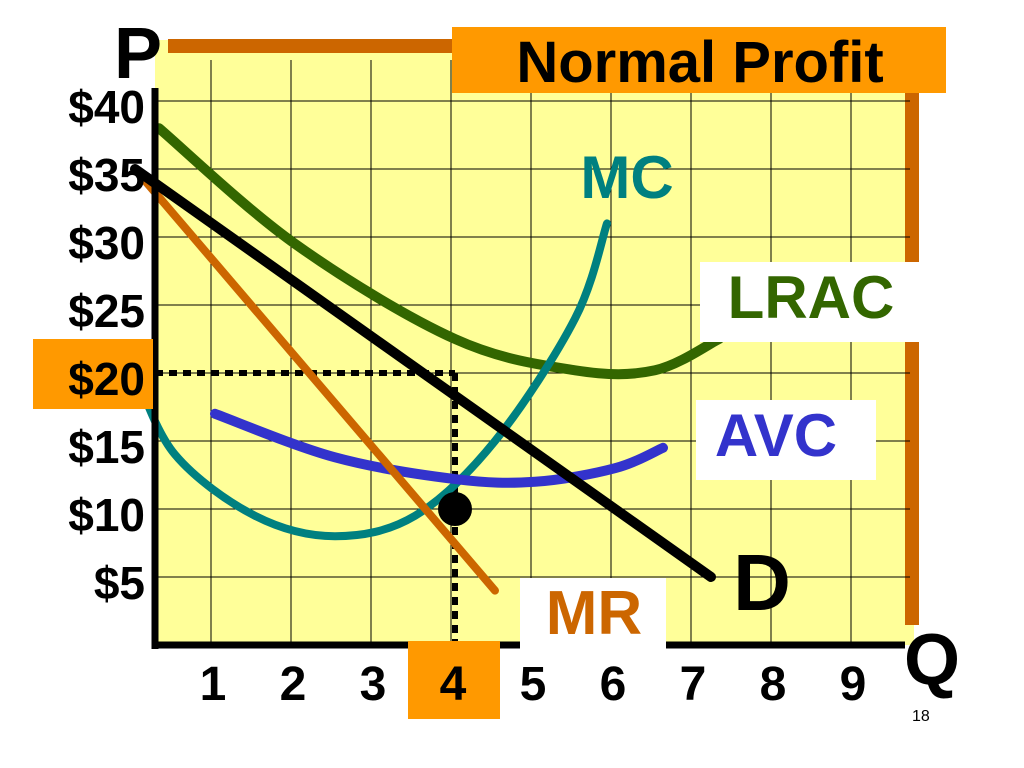 The image size is (1024, 768). I want to click on y-tick-highlight, so click(93, 374).